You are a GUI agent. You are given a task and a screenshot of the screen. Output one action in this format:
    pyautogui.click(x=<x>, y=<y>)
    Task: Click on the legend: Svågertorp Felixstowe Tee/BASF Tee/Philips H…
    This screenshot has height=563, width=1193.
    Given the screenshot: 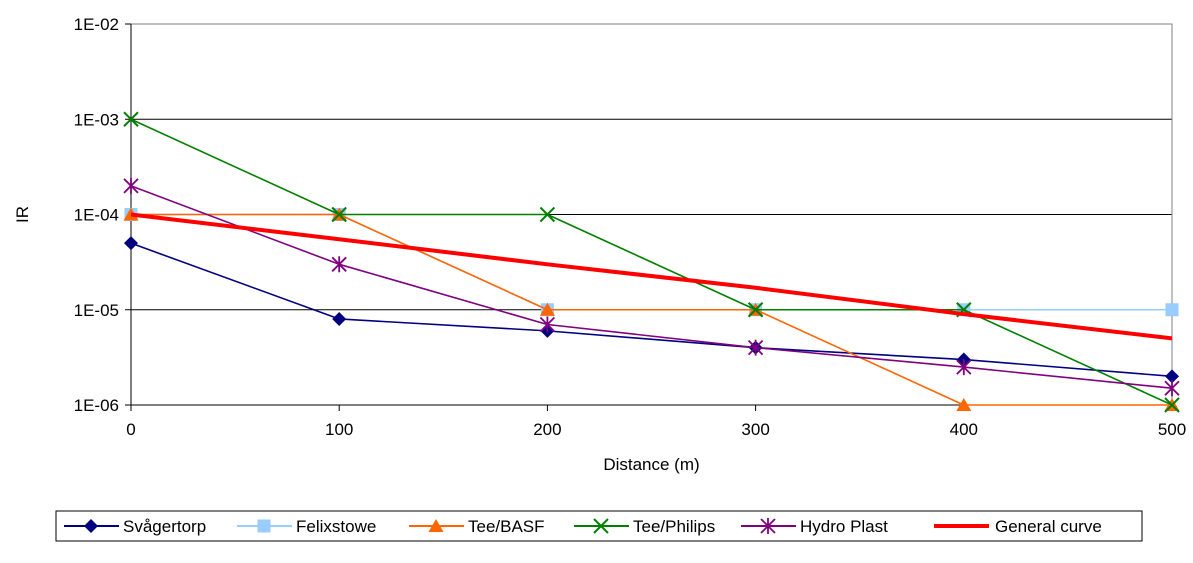 What is the action you would take?
    pyautogui.click(x=599, y=526)
    